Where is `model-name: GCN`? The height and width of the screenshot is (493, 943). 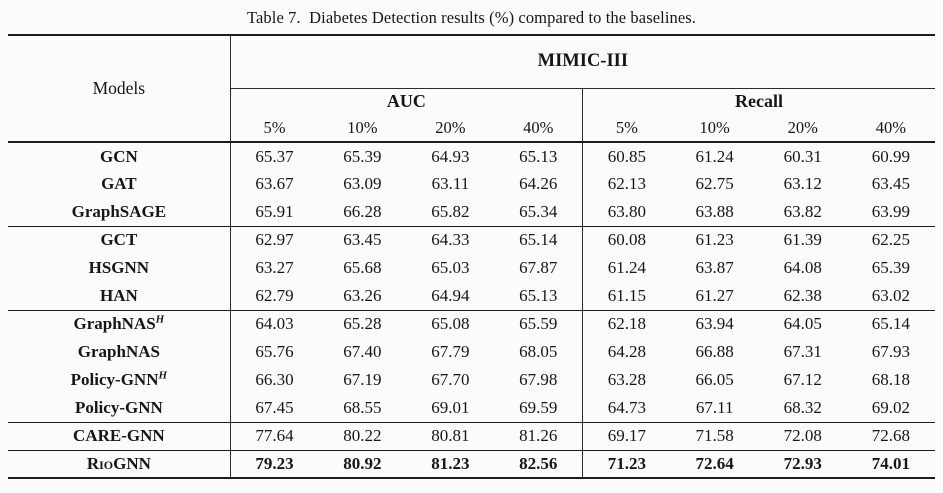
model-name: GCN is located at coordinates (119, 156).